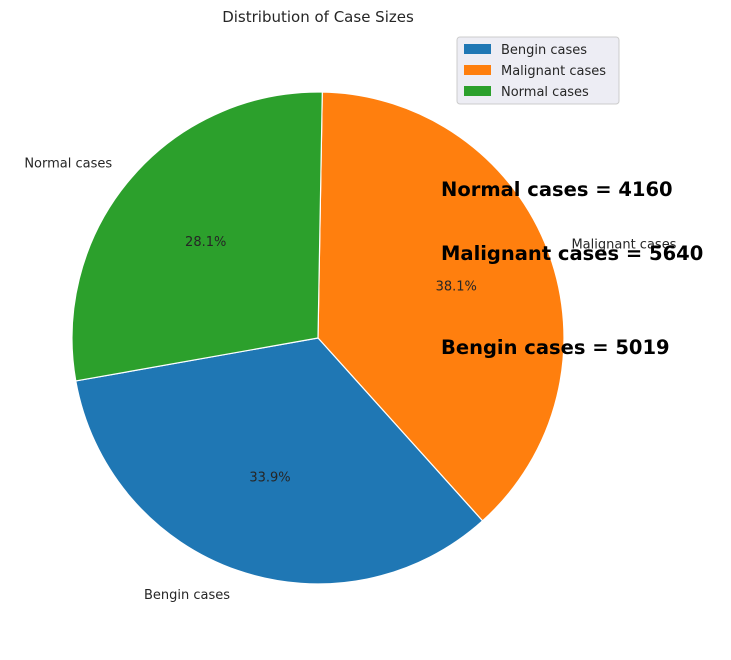 The image size is (731, 660). I want to click on slice-label-bengin-cases: Bengin cases, so click(187, 595).